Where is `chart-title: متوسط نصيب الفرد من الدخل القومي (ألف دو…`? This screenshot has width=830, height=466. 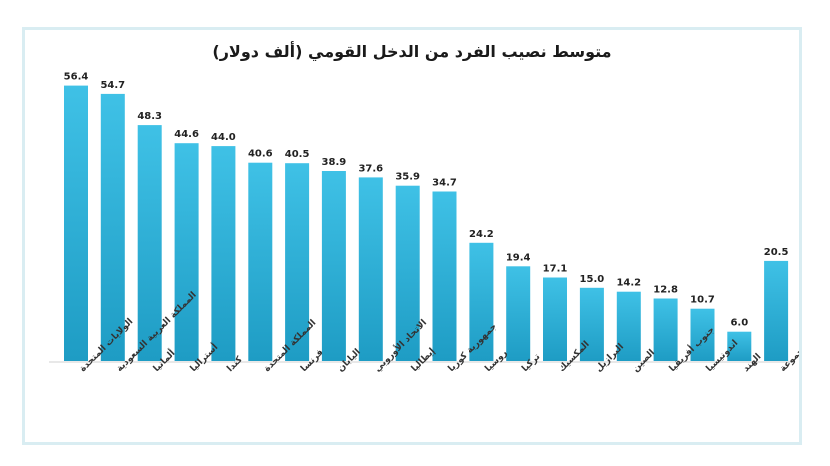 chart-title: متوسط نصيب الفرد من الدخل القومي (ألف دو… is located at coordinates (411, 51).